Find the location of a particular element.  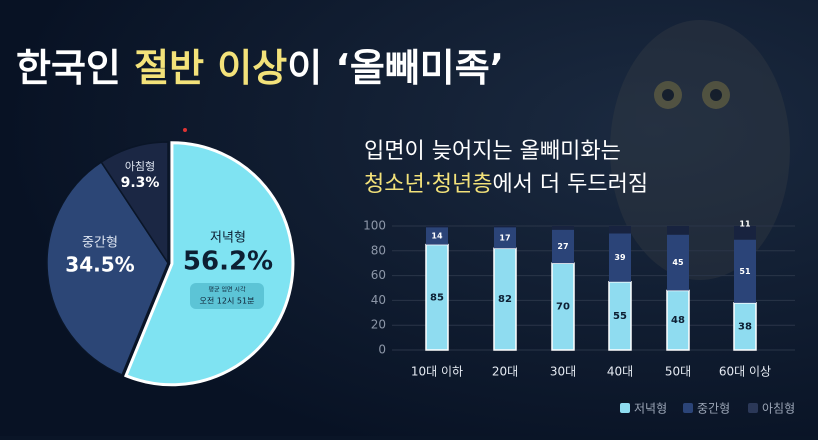

dot is located at coordinates (185, 130).